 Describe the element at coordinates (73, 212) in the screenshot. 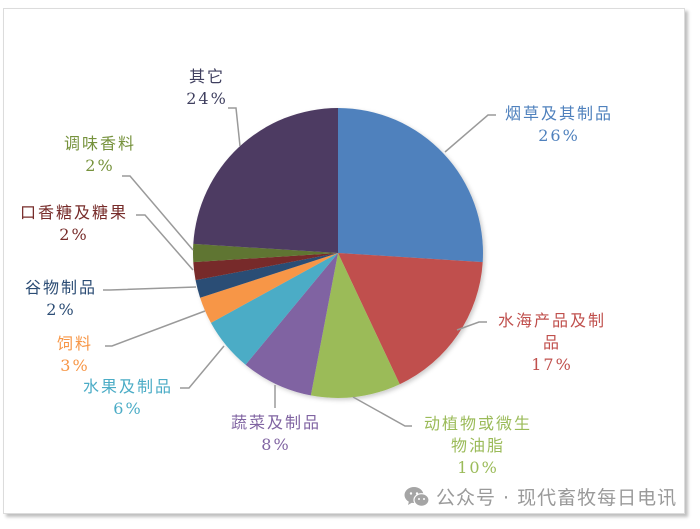

I see `label-candy-name: 口香糖及糖果` at that location.